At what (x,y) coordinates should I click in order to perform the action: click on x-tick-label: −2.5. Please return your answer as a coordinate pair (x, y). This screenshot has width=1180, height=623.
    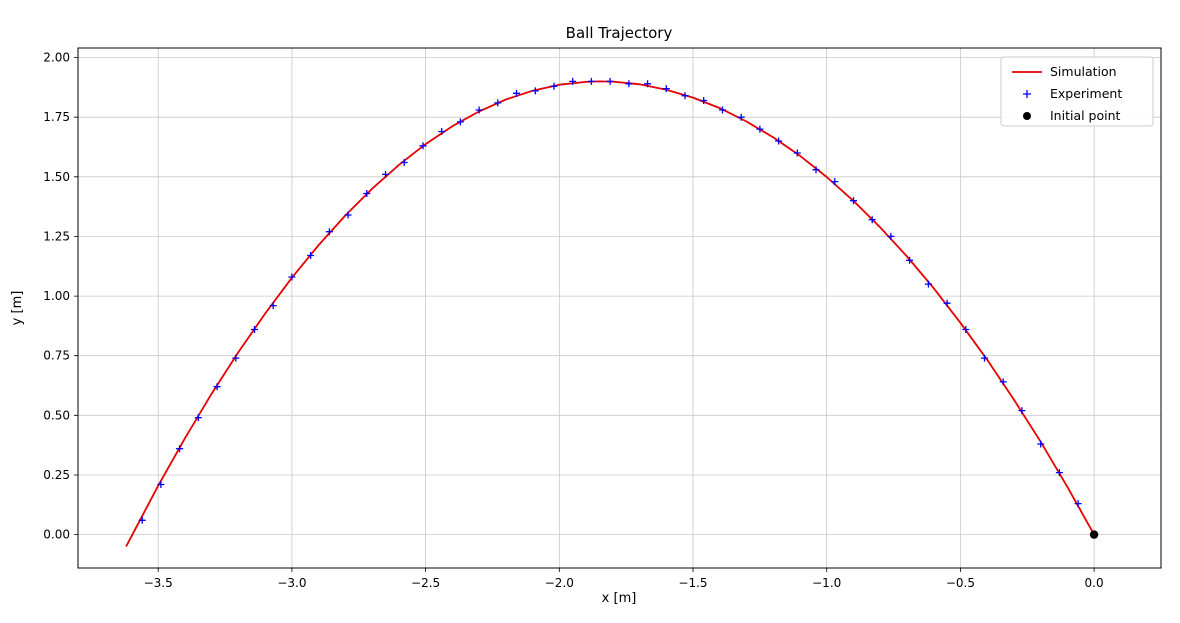
    Looking at the image, I should click on (425, 583).